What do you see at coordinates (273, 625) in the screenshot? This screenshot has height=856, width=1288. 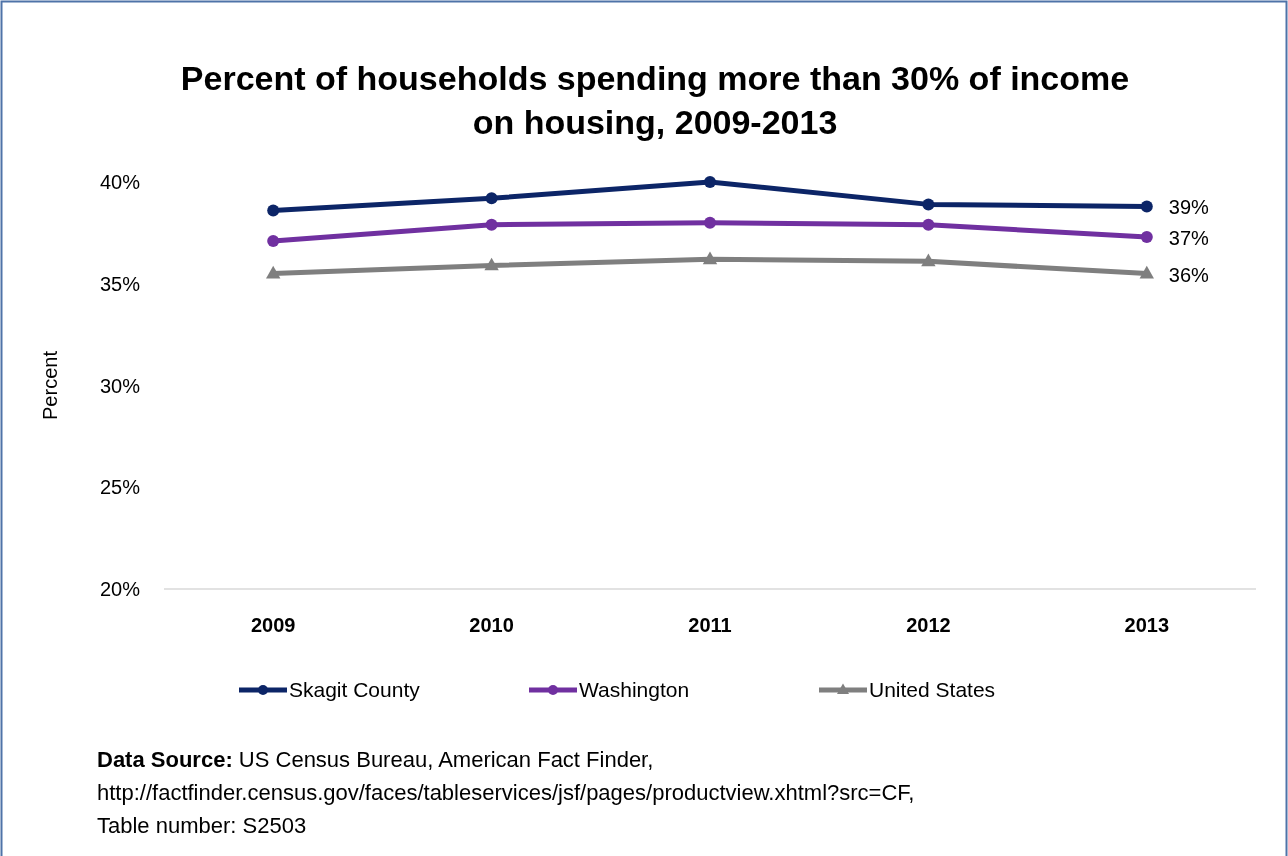 I see `x-tick-label: 2009` at bounding box center [273, 625].